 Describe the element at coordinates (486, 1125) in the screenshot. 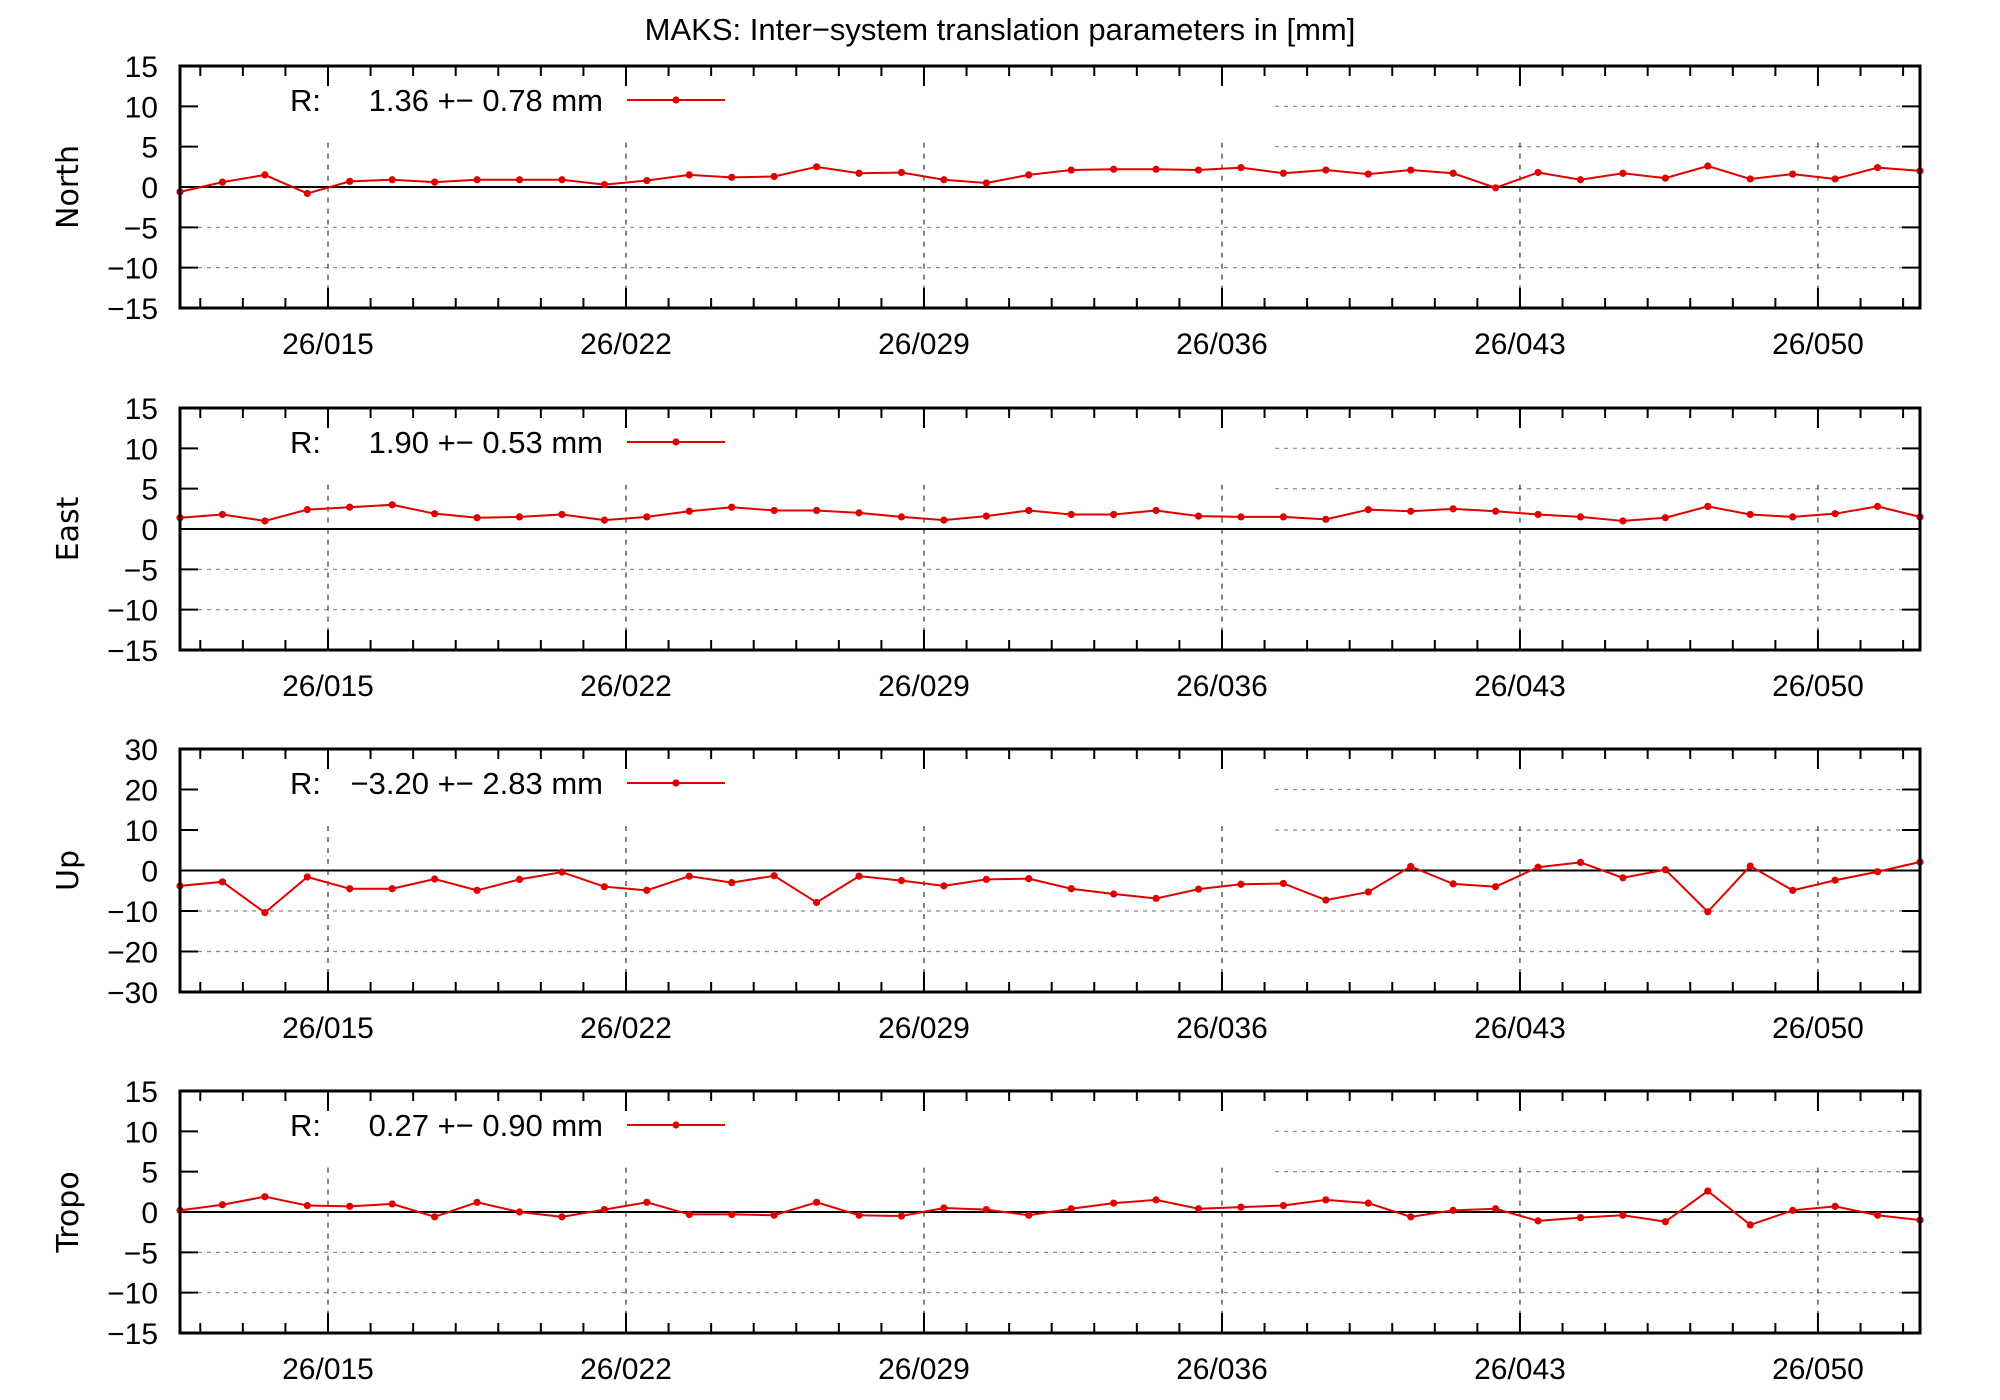

I see `legend-value: 0.27 +− 0.90 mm` at that location.